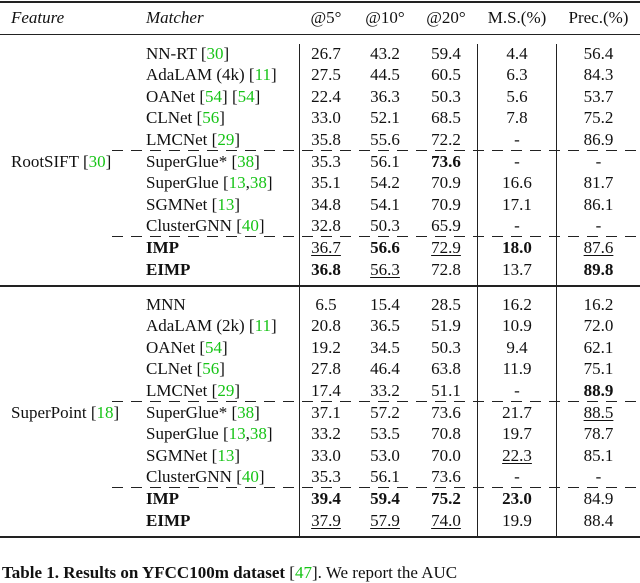 Image resolution: width=640 pixels, height=583 pixels. What do you see at coordinates (517, 53) in the screenshot?
I see `value-text: 4.4` at bounding box center [517, 53].